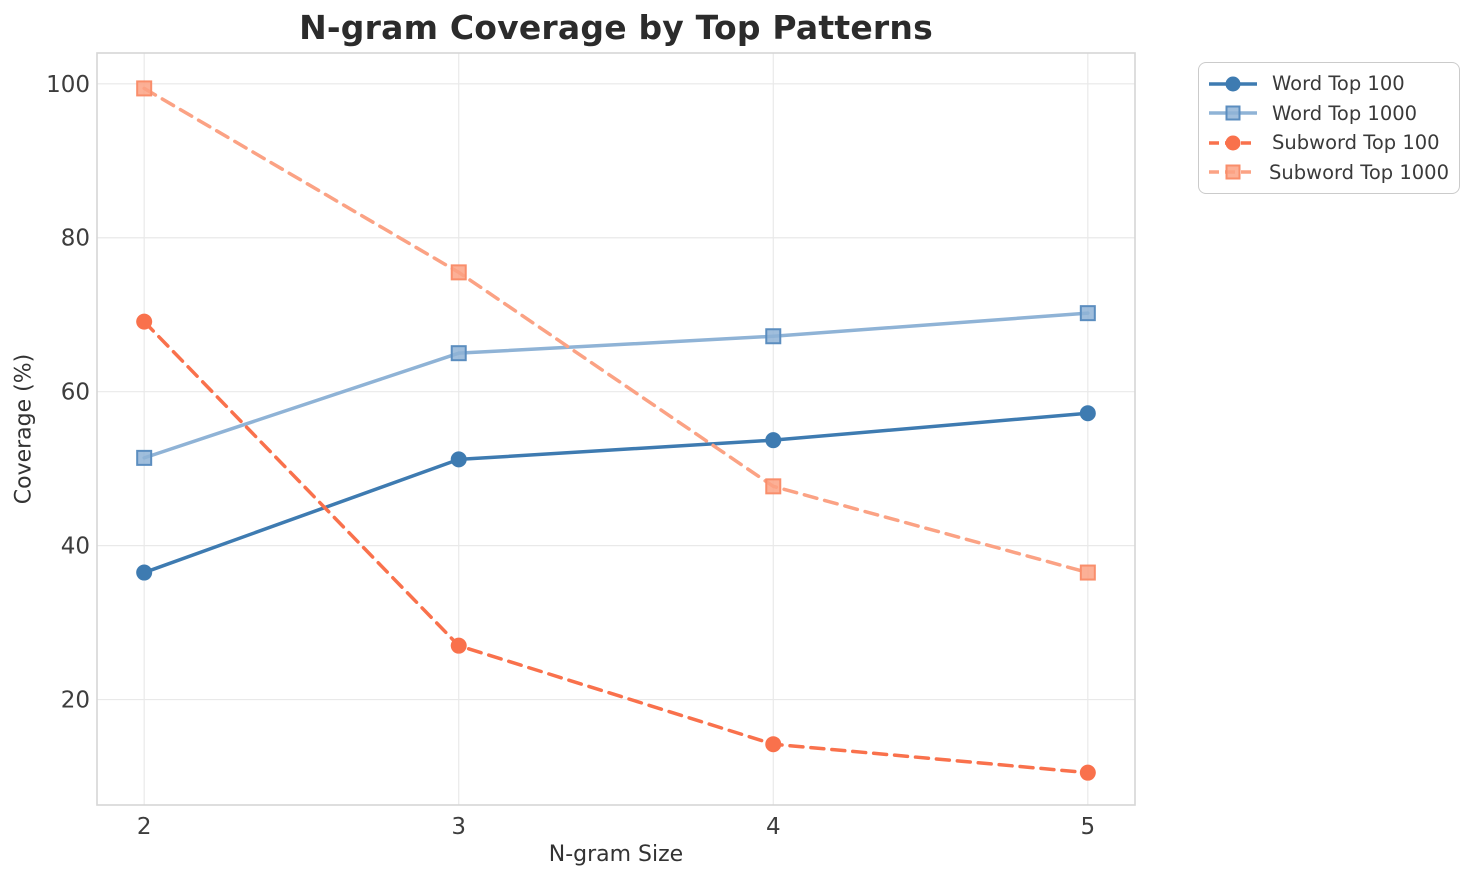 This screenshot has width=1478, height=885. I want to click on x-axis-label: N-gram Size, so click(616, 854).